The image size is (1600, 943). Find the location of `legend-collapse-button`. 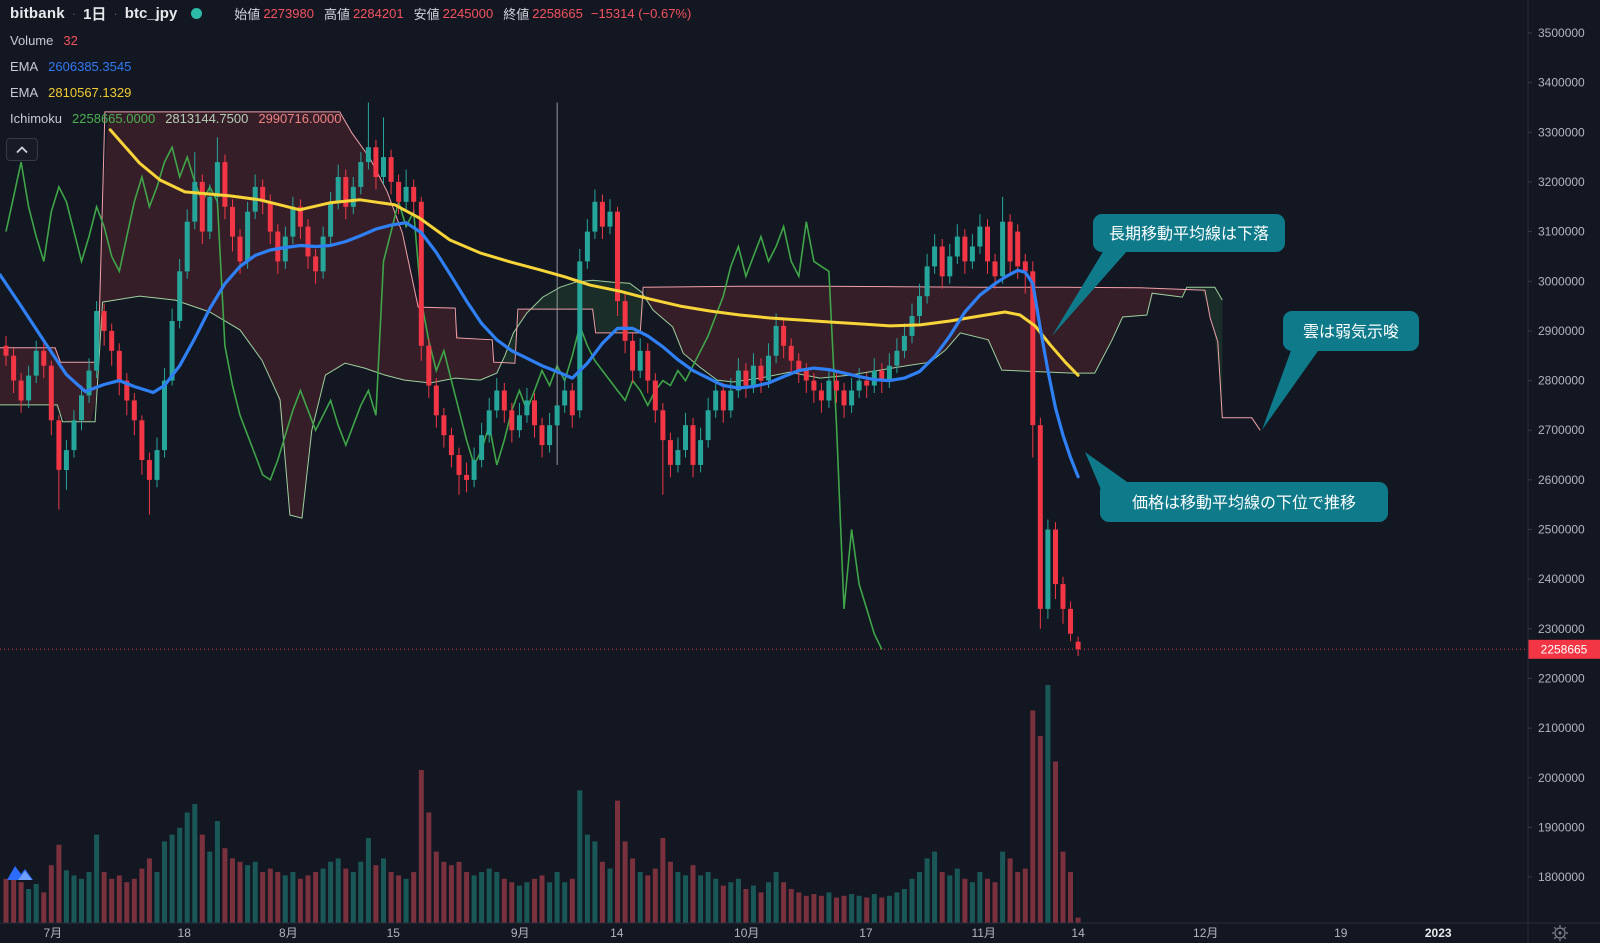

legend-collapse-button is located at coordinates (22, 149).